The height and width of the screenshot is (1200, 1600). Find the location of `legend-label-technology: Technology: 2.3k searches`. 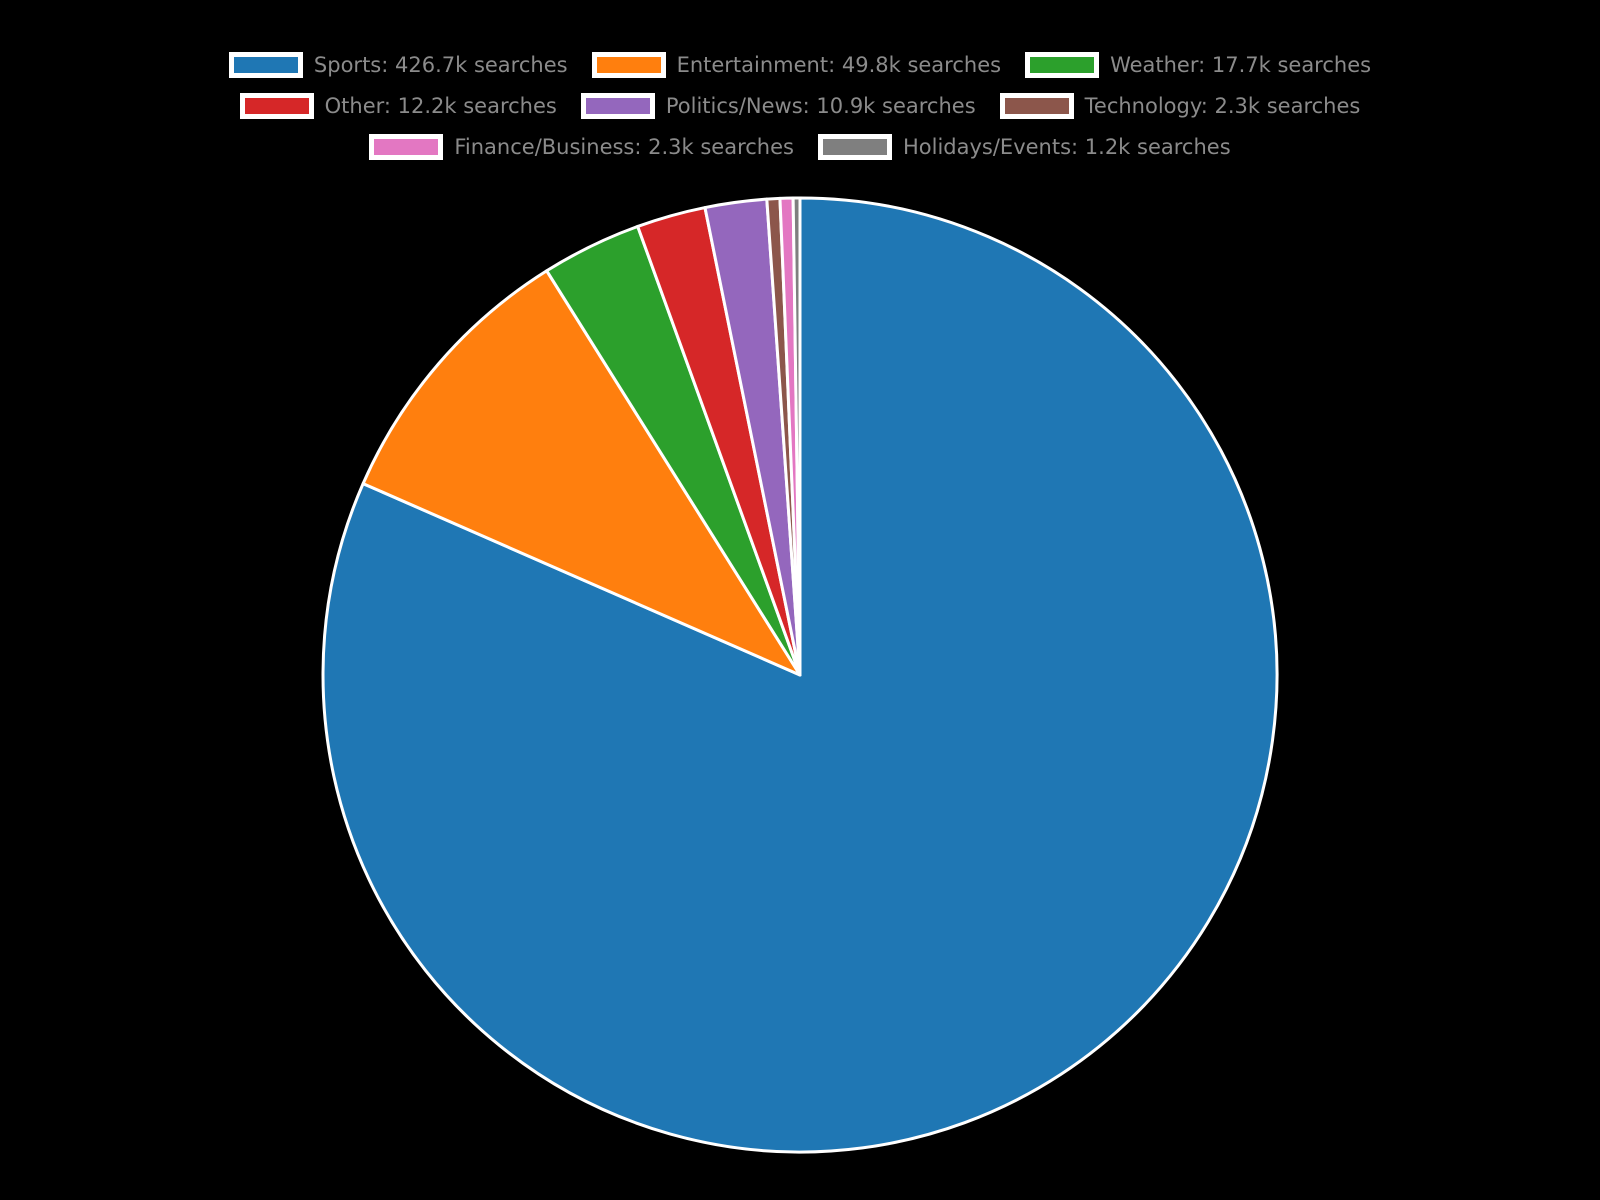

legend-label-technology: Technology: 2.3k searches is located at coordinates (1222, 105).